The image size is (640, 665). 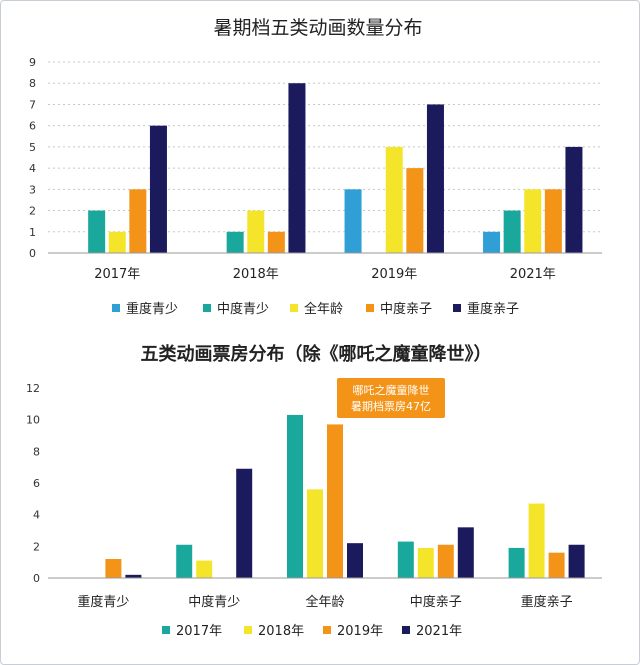 What do you see at coordinates (394, 274) in the screenshot?
I see `x-tick-label: 2019年` at bounding box center [394, 274].